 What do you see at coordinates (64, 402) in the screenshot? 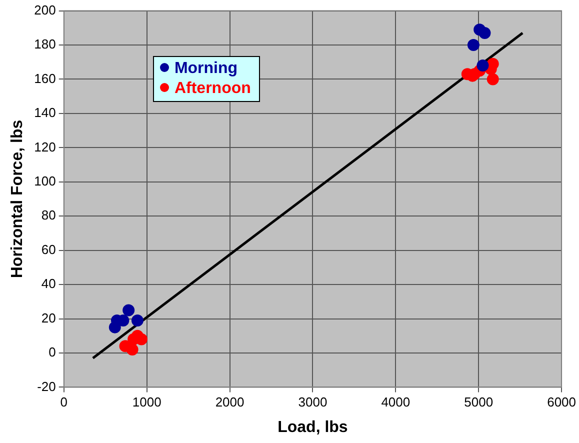
I see `x-tick-label: 0` at bounding box center [64, 402].